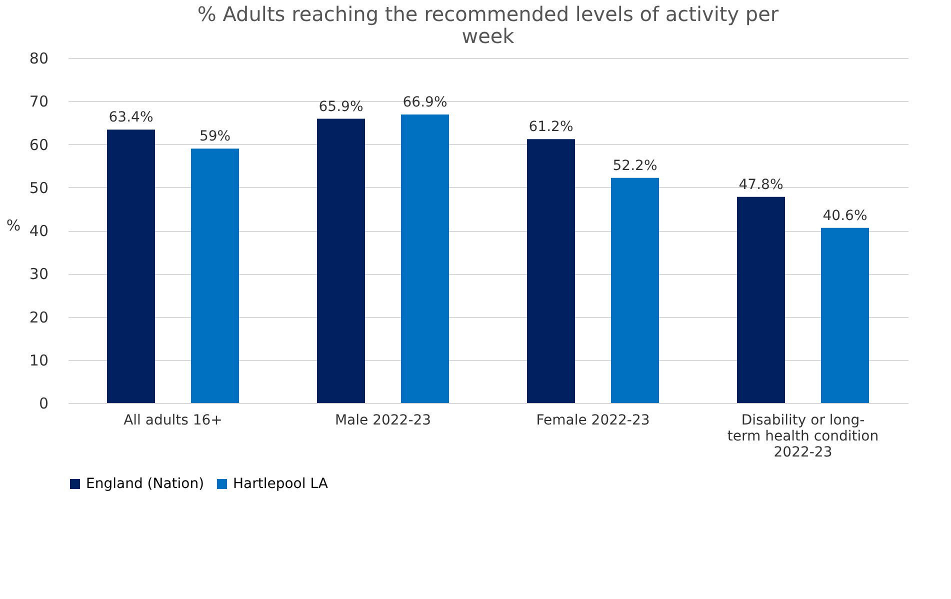 This screenshot has height=599, width=951. What do you see at coordinates (593, 420) in the screenshot?
I see `x-tick-label: Female 2022-23` at bounding box center [593, 420].